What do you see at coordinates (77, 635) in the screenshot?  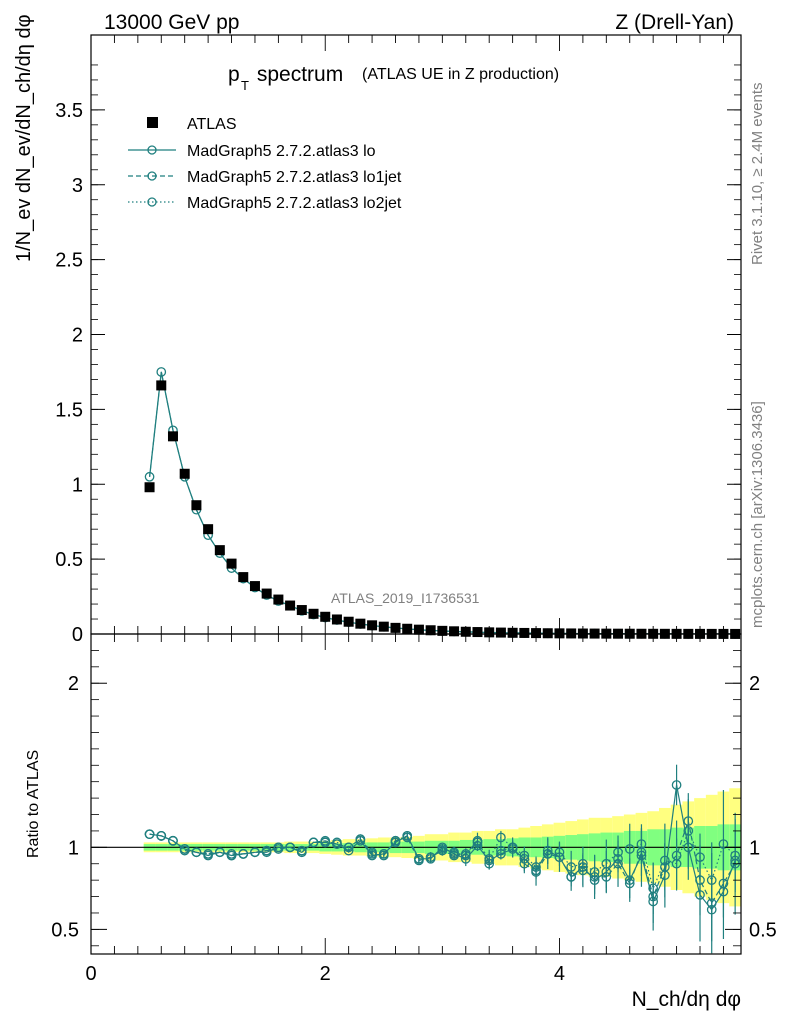 I see `main-y-tick-label: 0` at bounding box center [77, 635].